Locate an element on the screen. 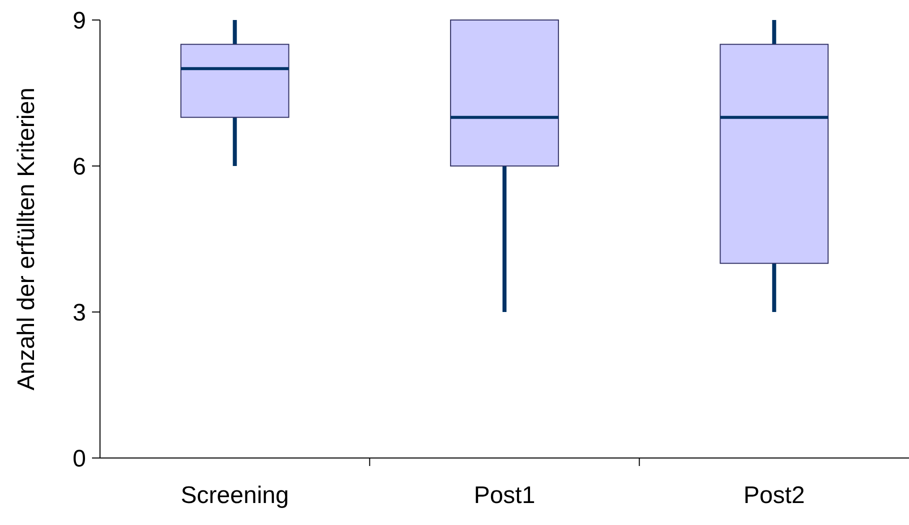 This screenshot has height=525, width=909. y-tick-label: 0 is located at coordinates (79, 458).